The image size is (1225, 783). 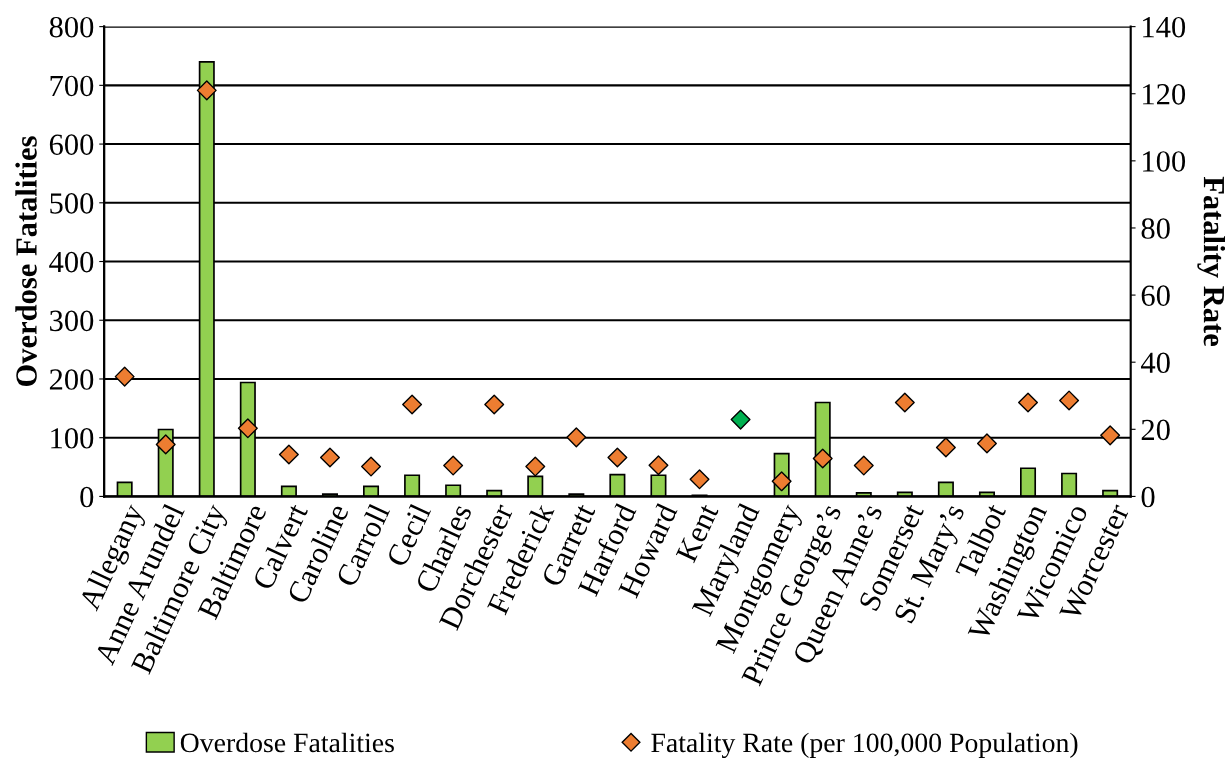 I want to click on y2-tick-label: 100, so click(x=1164, y=161).